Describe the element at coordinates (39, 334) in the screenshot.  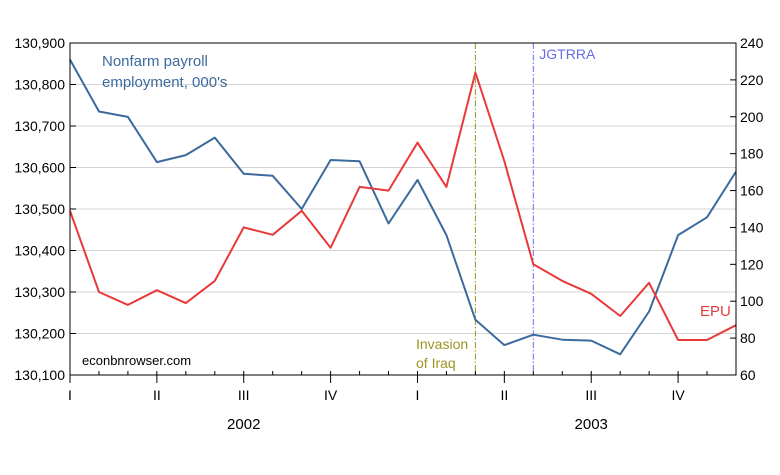
I see `left-tick-label: 130,200` at that location.